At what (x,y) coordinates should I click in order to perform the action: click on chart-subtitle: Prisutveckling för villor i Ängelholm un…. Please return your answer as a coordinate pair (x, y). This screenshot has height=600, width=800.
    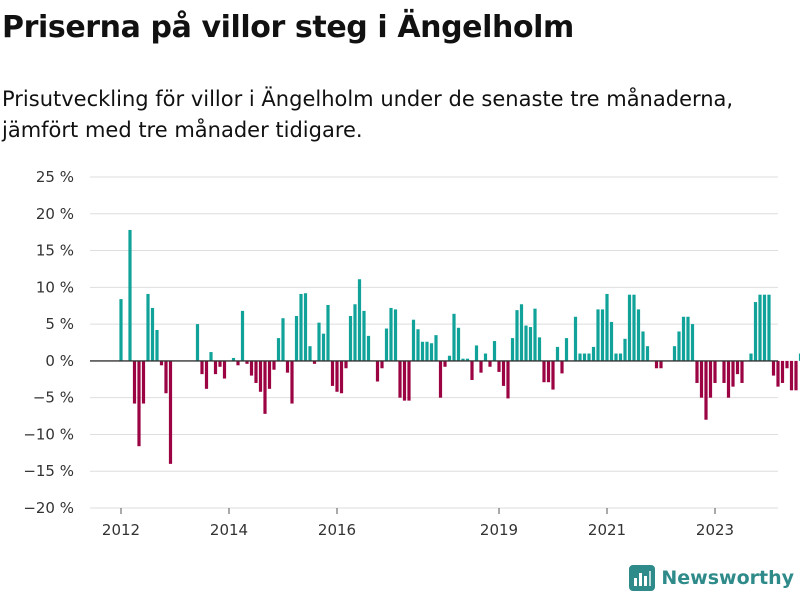
    Looking at the image, I should click on (368, 114).